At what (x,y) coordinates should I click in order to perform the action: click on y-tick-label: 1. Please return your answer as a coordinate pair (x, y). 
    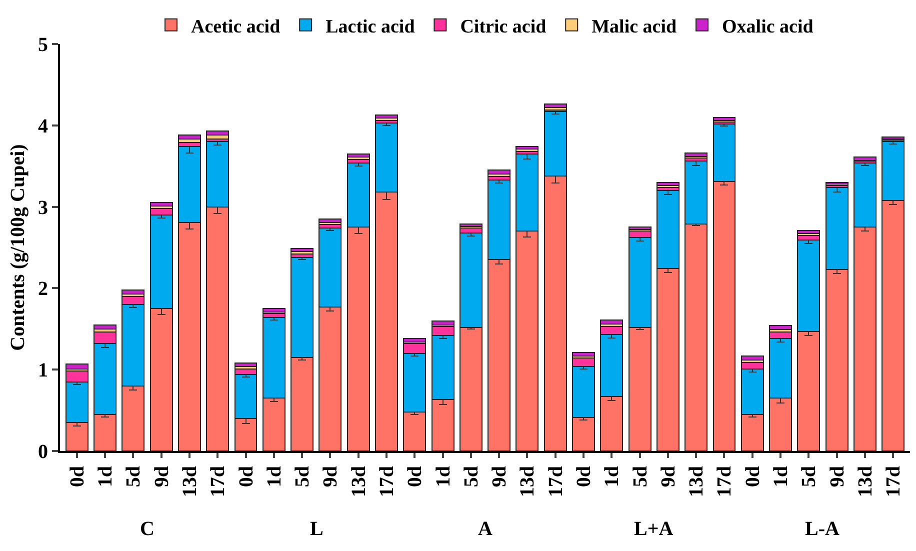
    Looking at the image, I should click on (43, 371).